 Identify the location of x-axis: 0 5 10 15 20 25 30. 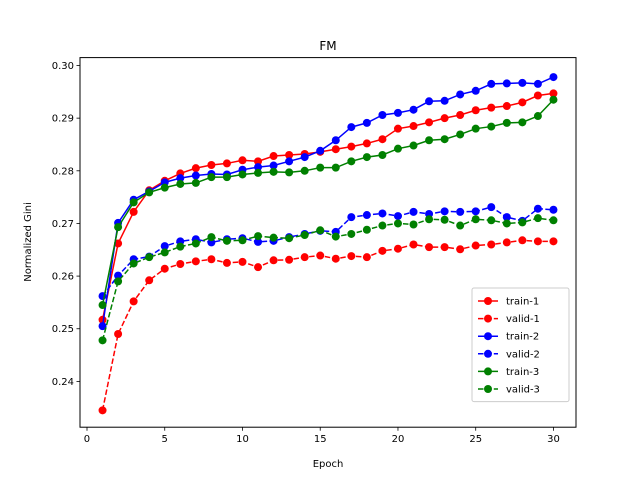
(322, 436).